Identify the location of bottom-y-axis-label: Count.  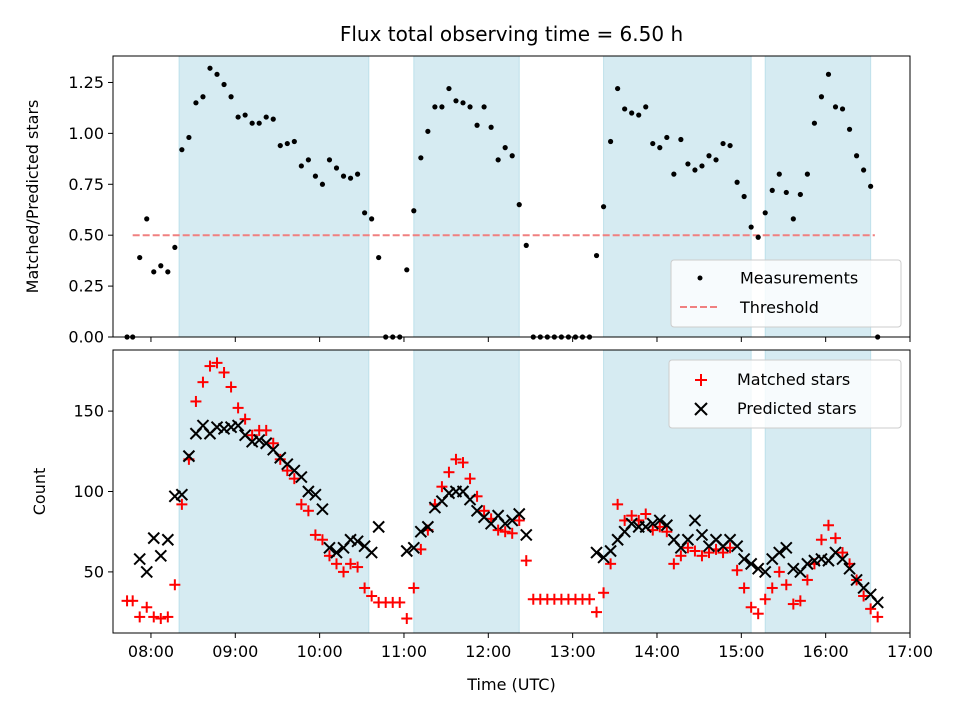
(39, 492).